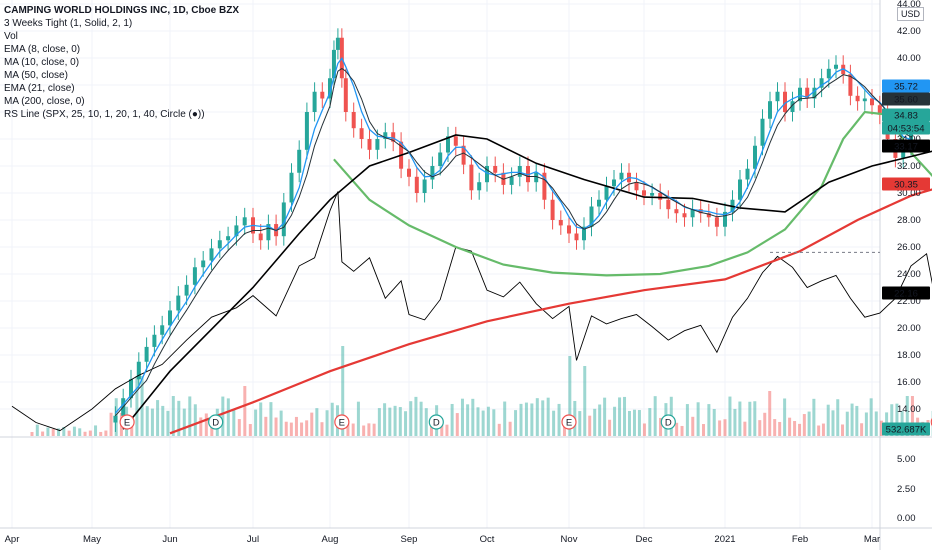 The height and width of the screenshot is (550, 932). What do you see at coordinates (42, 49) in the screenshot?
I see `indicator-ema8: EMA (8, close, 0)` at bounding box center [42, 49].